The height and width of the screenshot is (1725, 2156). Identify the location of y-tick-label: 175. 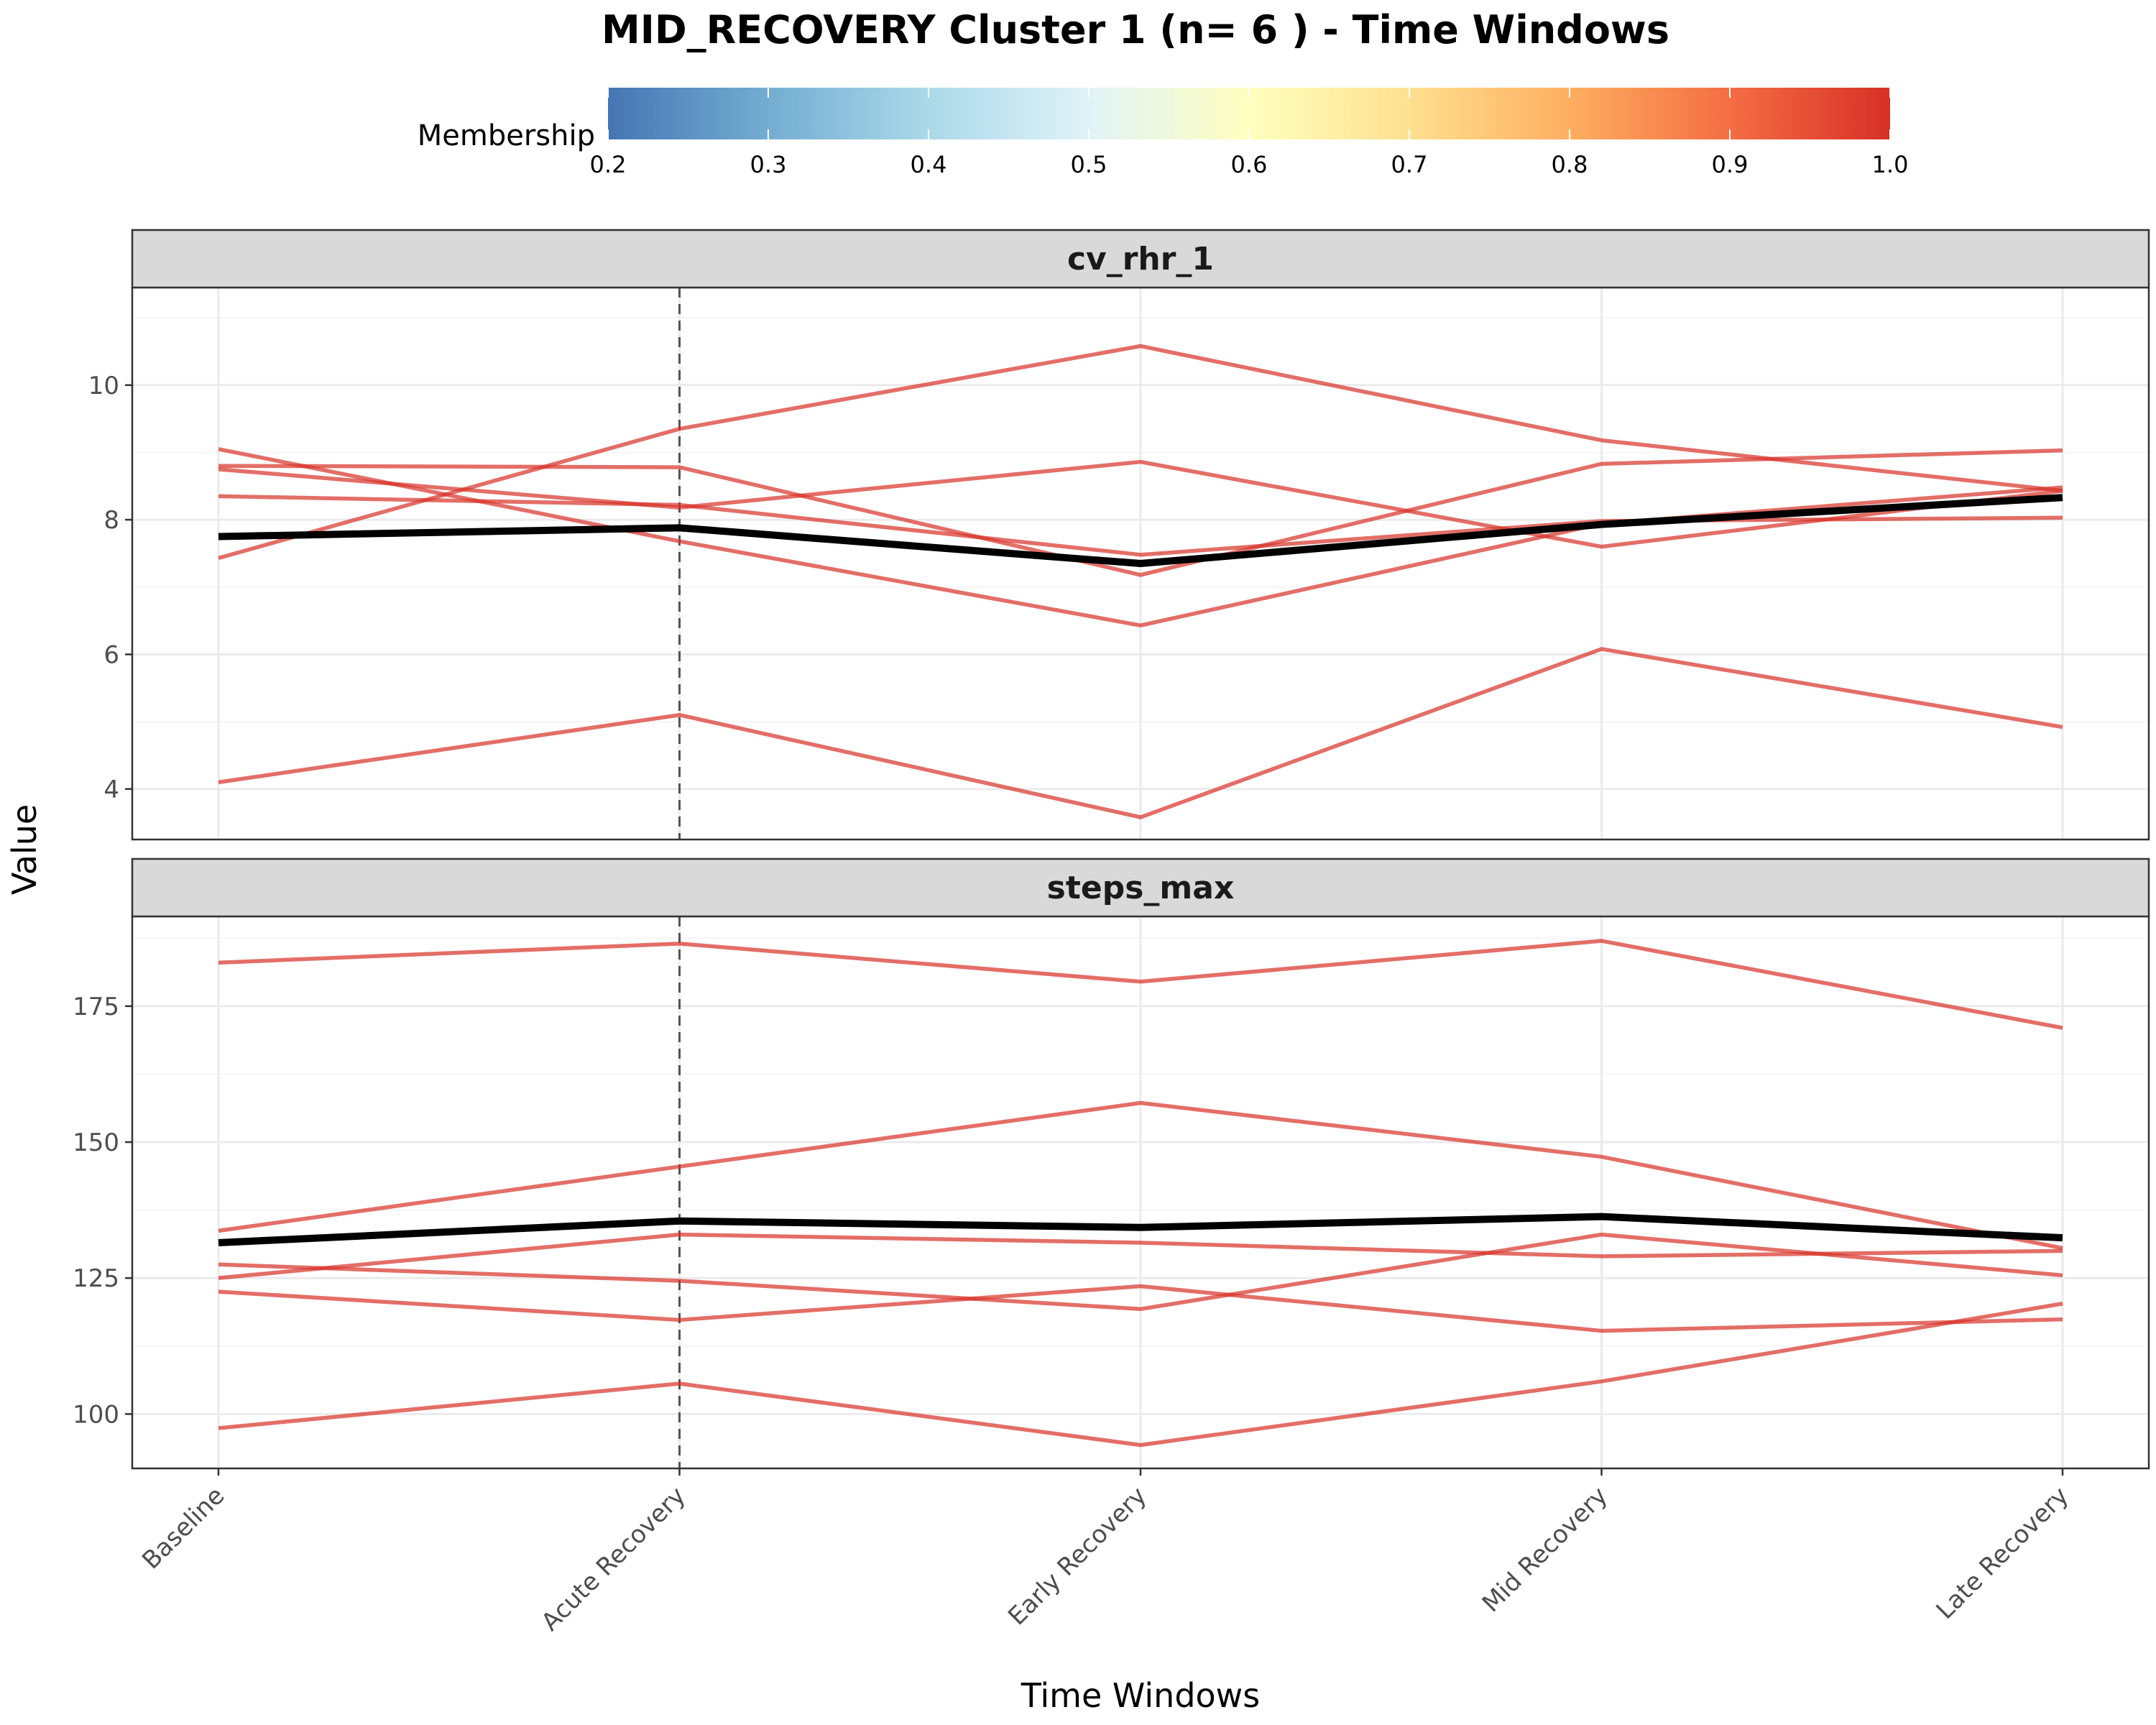
(96, 1007).